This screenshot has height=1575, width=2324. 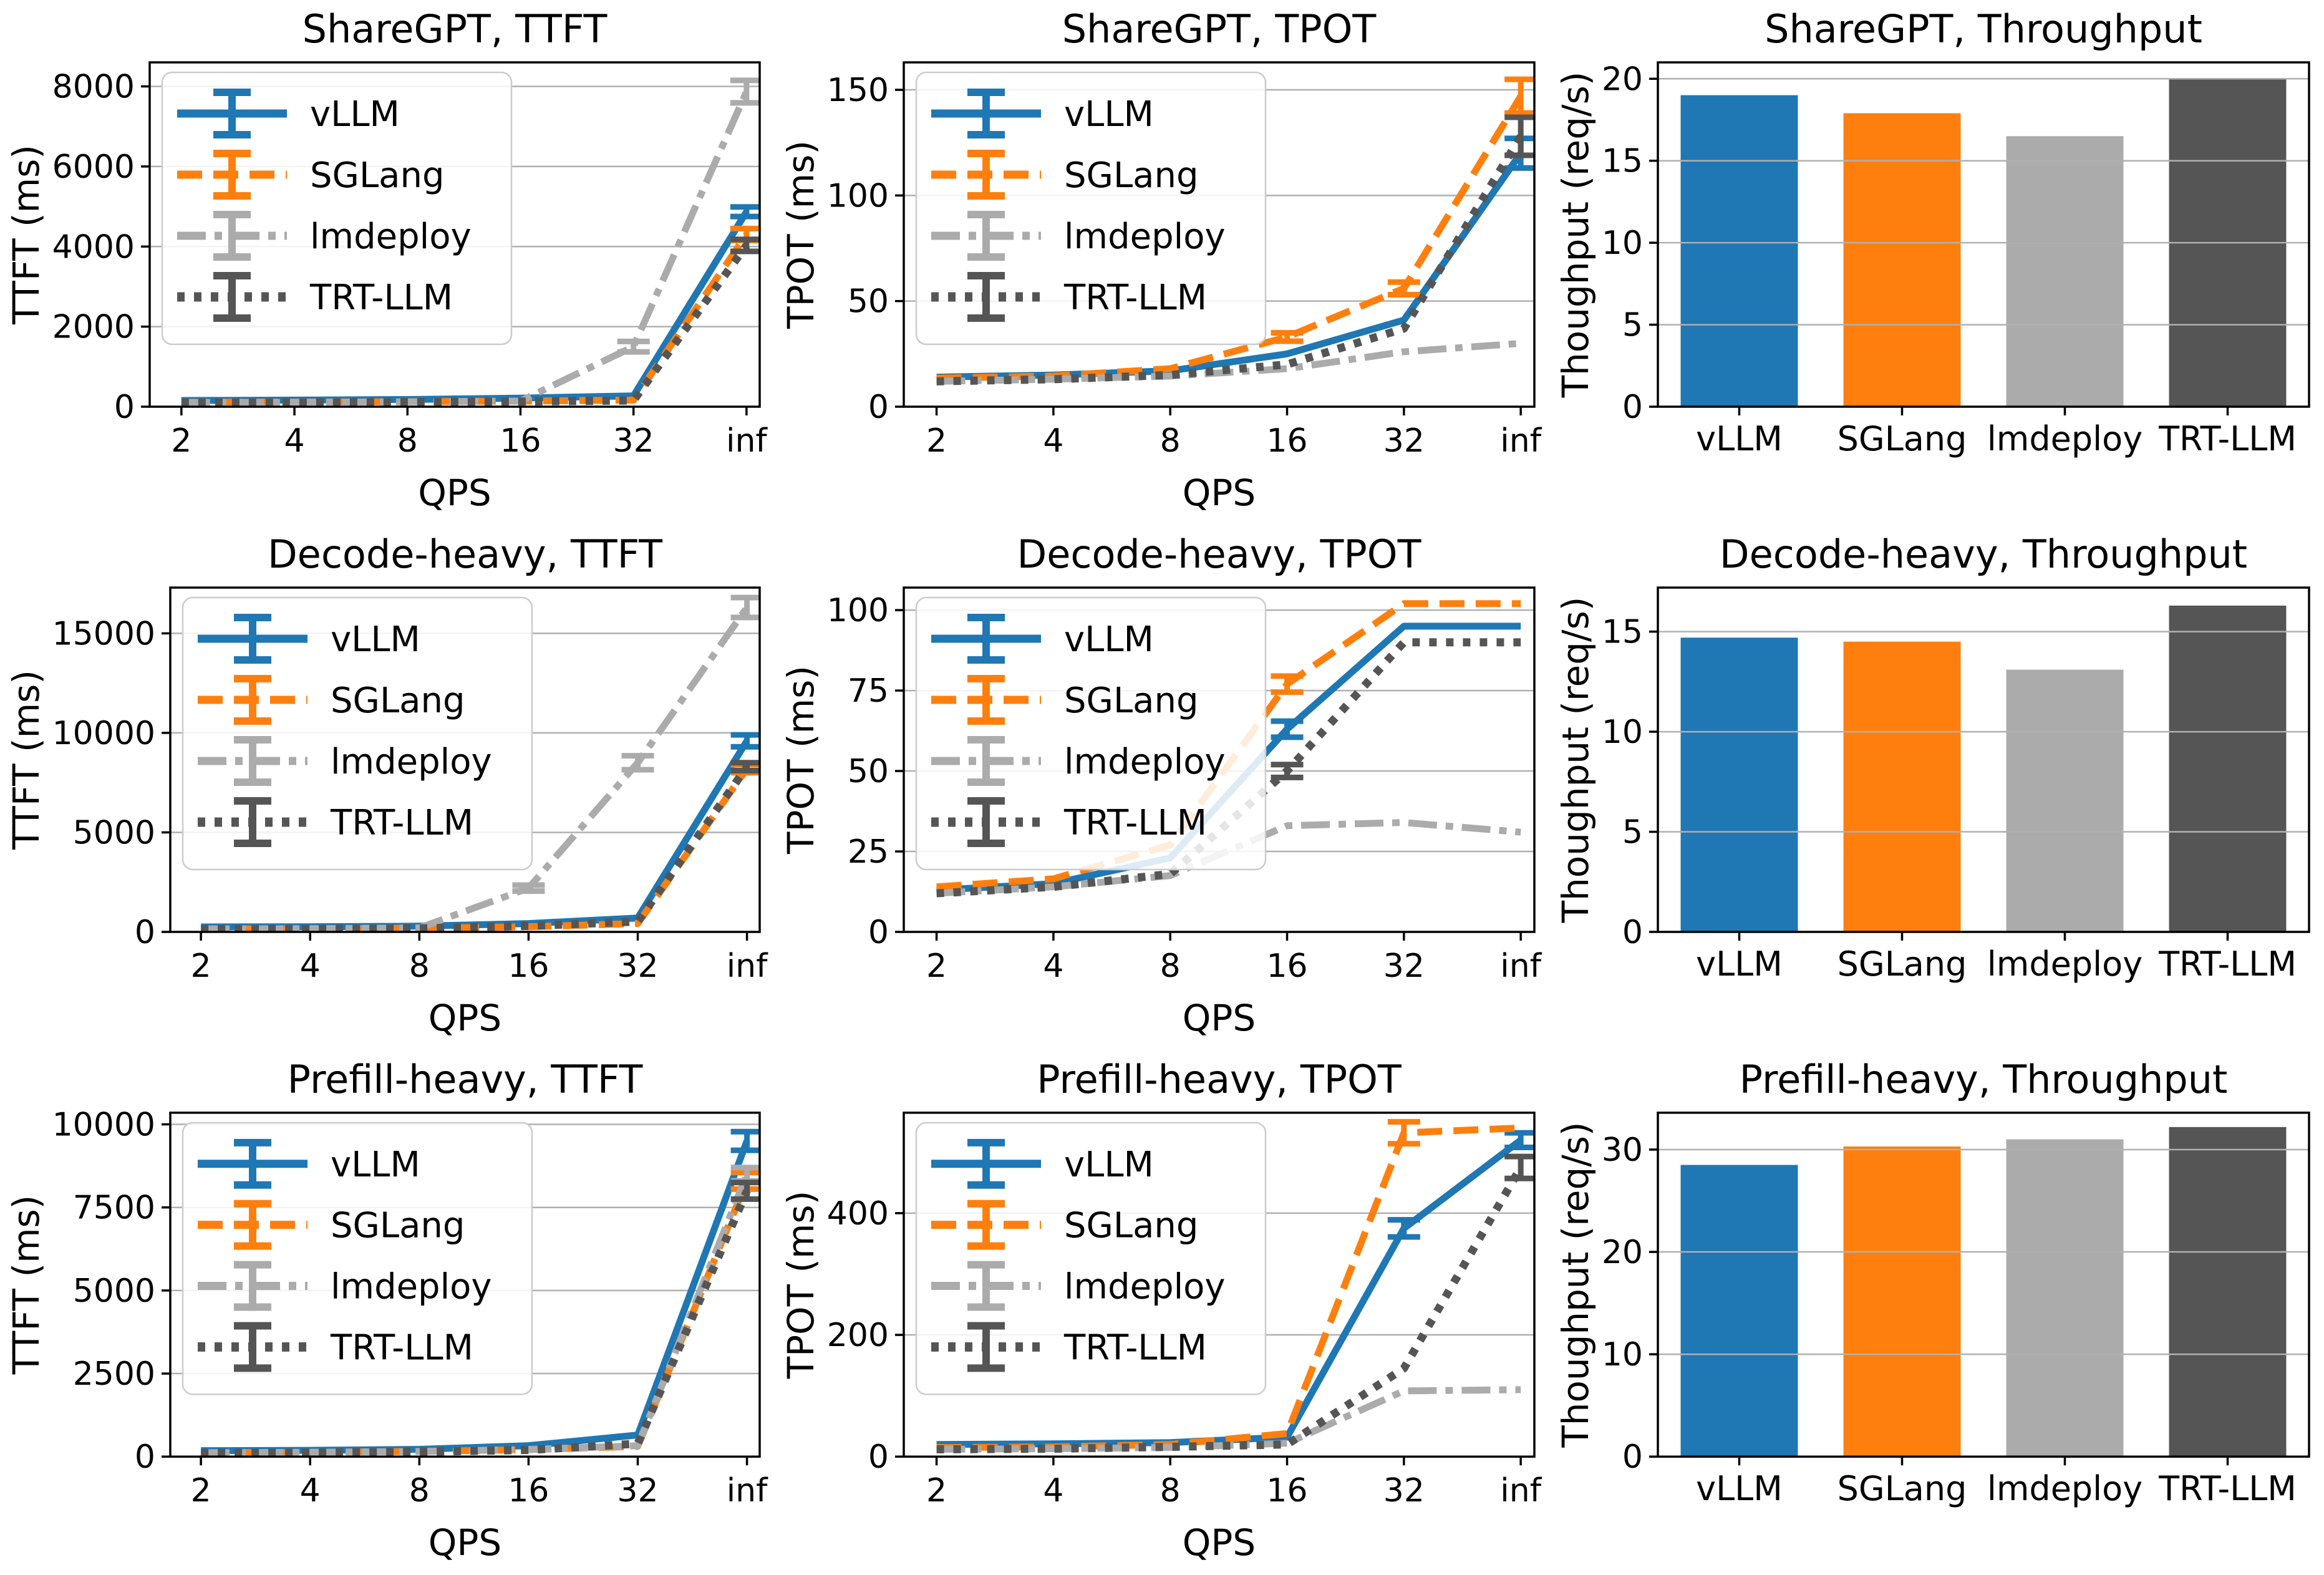 I want to click on sharegpt-tpot-ylabel: TPOT (ms), so click(x=801, y=234).